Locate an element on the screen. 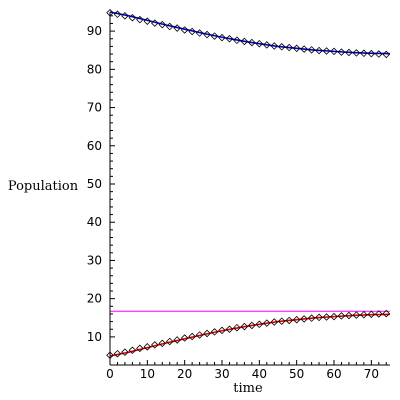 Image resolution: width=400 pixels, height=400 pixels. y-tick-label: 70 is located at coordinates (94, 108).